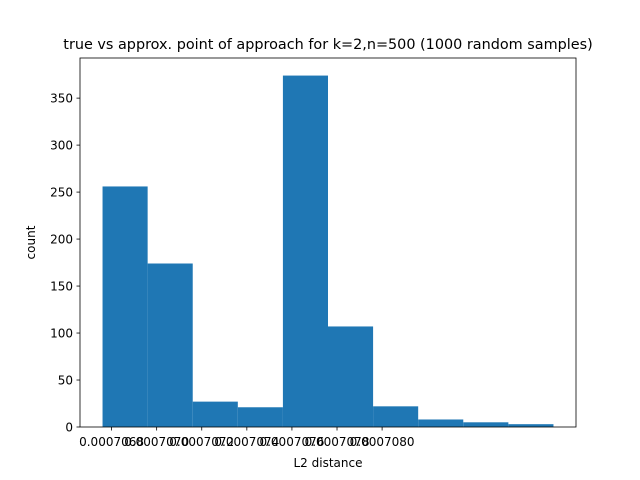 The image size is (640, 480). What do you see at coordinates (246, 442) in the screenshot?
I see `x-tick-label: 0.0007074` at bounding box center [246, 442].